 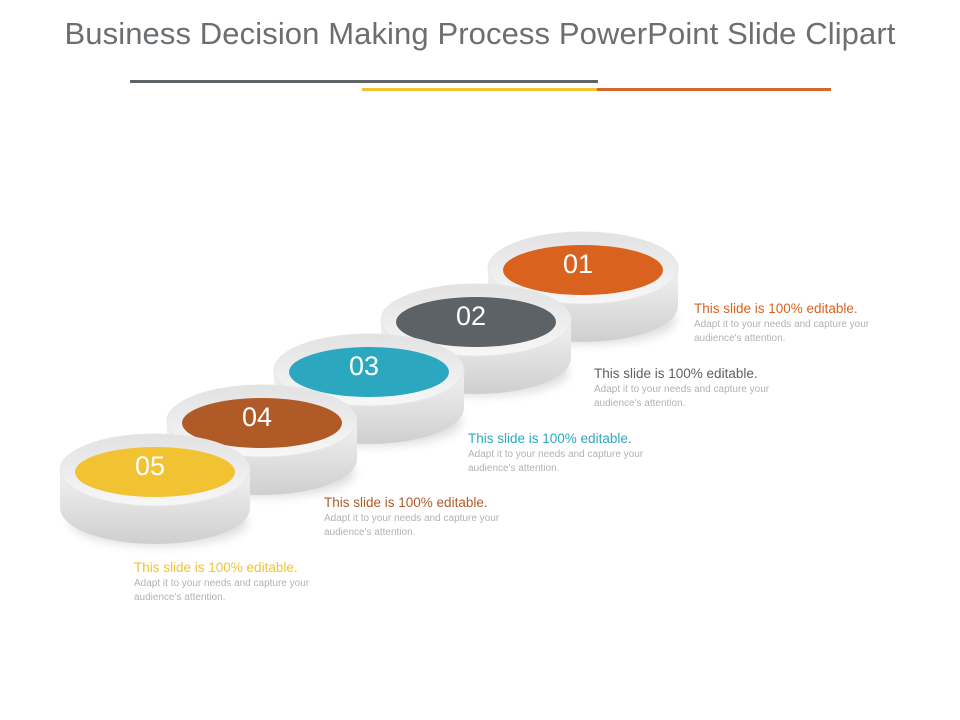 What do you see at coordinates (216, 567) in the screenshot?
I see `step-5-heading: This slide is 100% editable.` at bounding box center [216, 567].